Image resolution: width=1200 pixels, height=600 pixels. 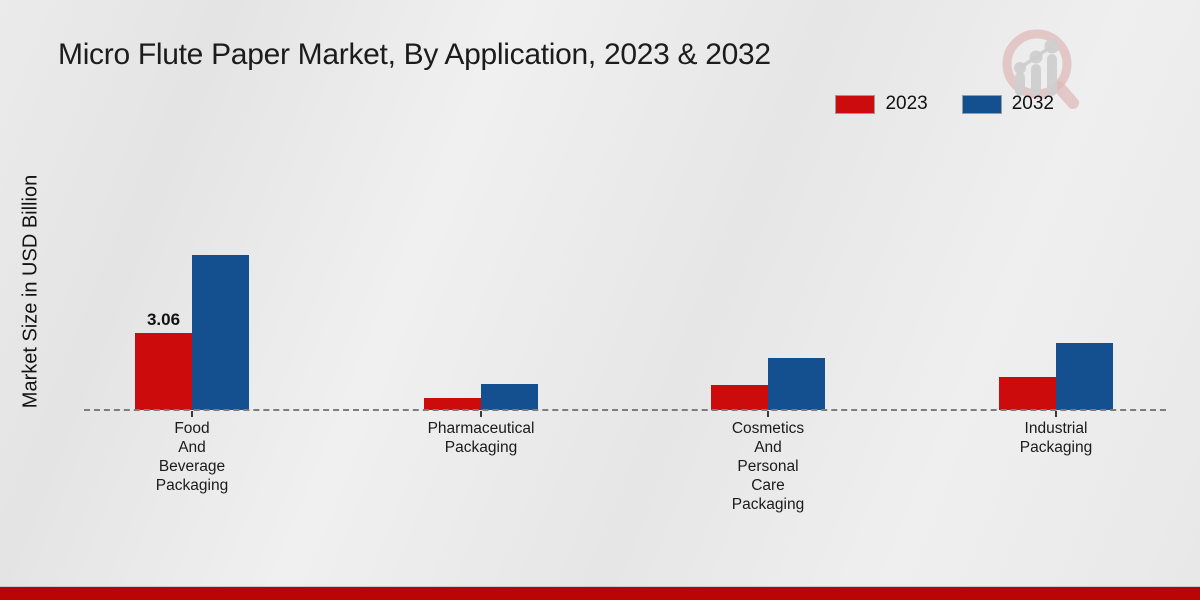 I want to click on category-label: Pharmaceutical Packaging, so click(x=481, y=438).